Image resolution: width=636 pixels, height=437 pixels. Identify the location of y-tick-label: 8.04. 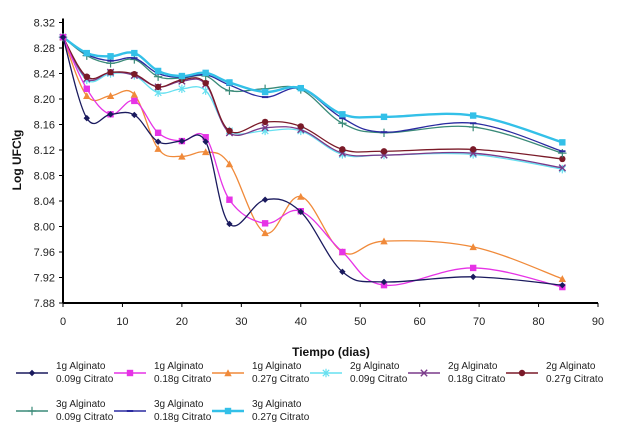
(44, 202).